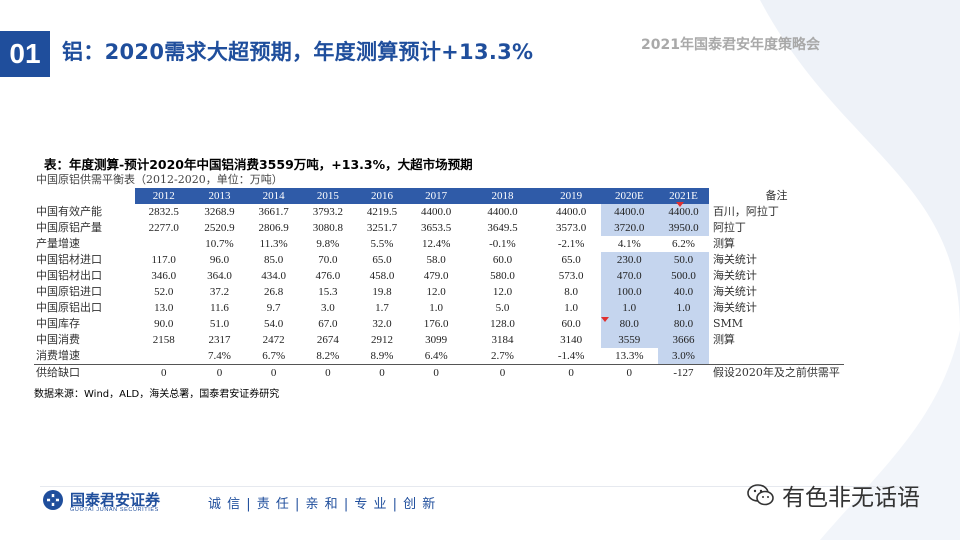 This screenshot has height=540, width=960. I want to click on table-cell: 40.0, so click(683, 292).